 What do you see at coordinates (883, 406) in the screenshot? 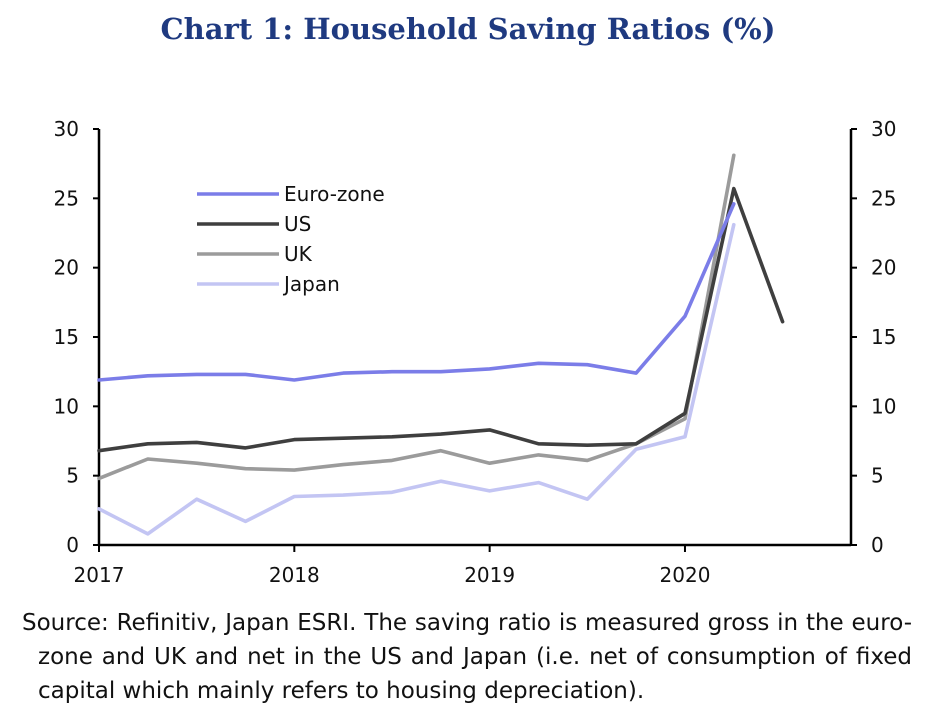
I see `y-tick-label-right: 10` at bounding box center [883, 406].